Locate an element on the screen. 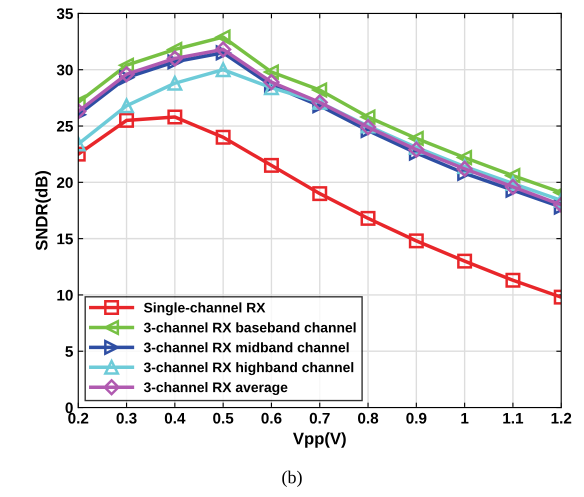 The width and height of the screenshot is (584, 497). y-tick-label: 10 is located at coordinates (65, 295).